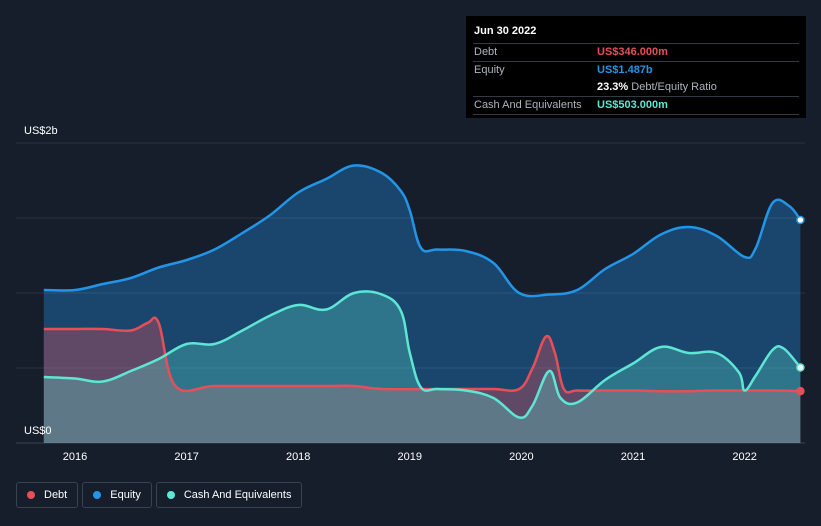 This screenshot has width=821, height=526. Describe the element at coordinates (97, 495) in the screenshot. I see `equity-dot-icon` at that location.